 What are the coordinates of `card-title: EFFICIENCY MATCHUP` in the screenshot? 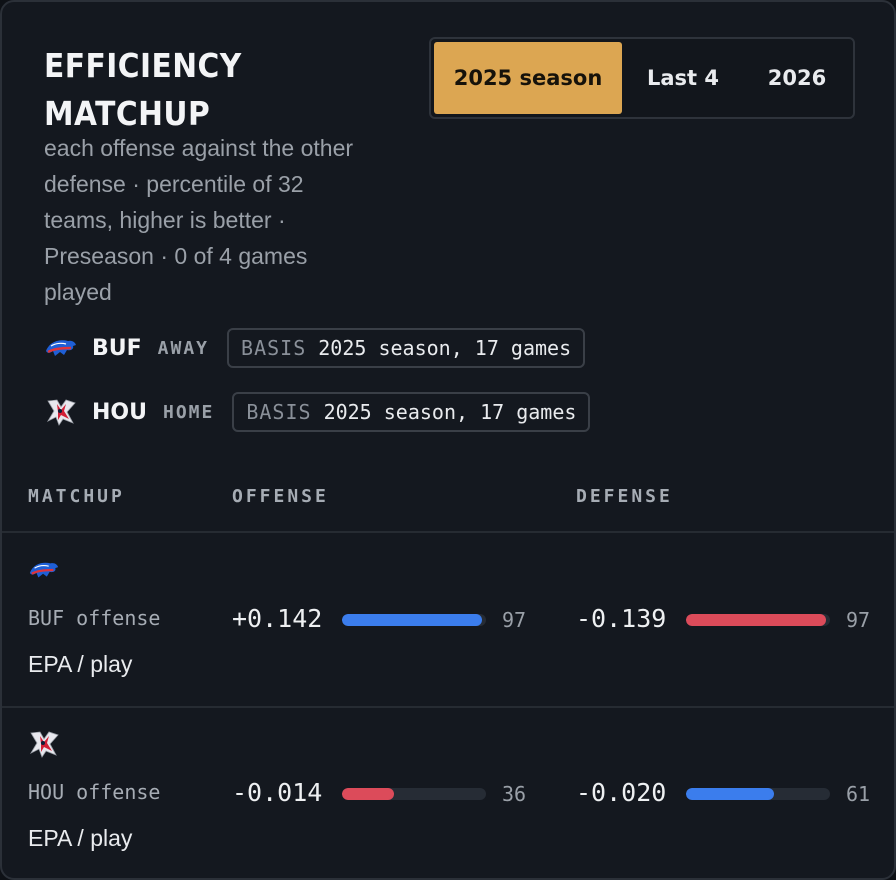 It's located at (143, 89).